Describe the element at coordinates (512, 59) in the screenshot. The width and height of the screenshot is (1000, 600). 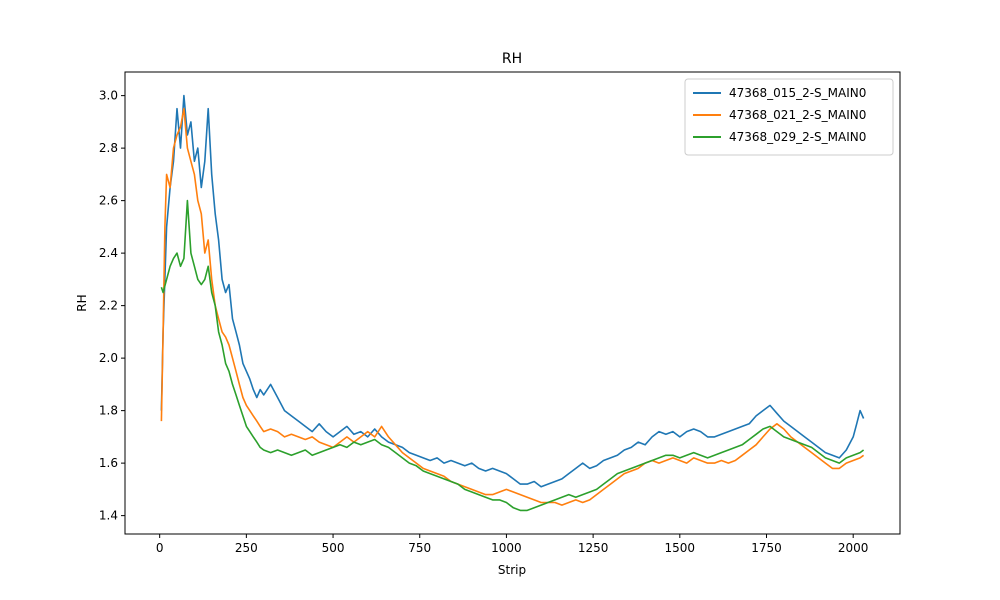
I see `chart-title: RH` at that location.